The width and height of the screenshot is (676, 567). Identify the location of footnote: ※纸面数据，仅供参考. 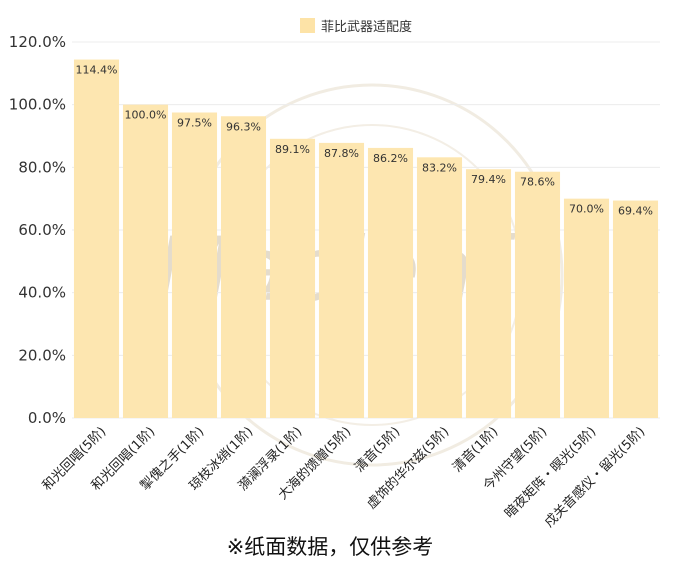
(330, 547).